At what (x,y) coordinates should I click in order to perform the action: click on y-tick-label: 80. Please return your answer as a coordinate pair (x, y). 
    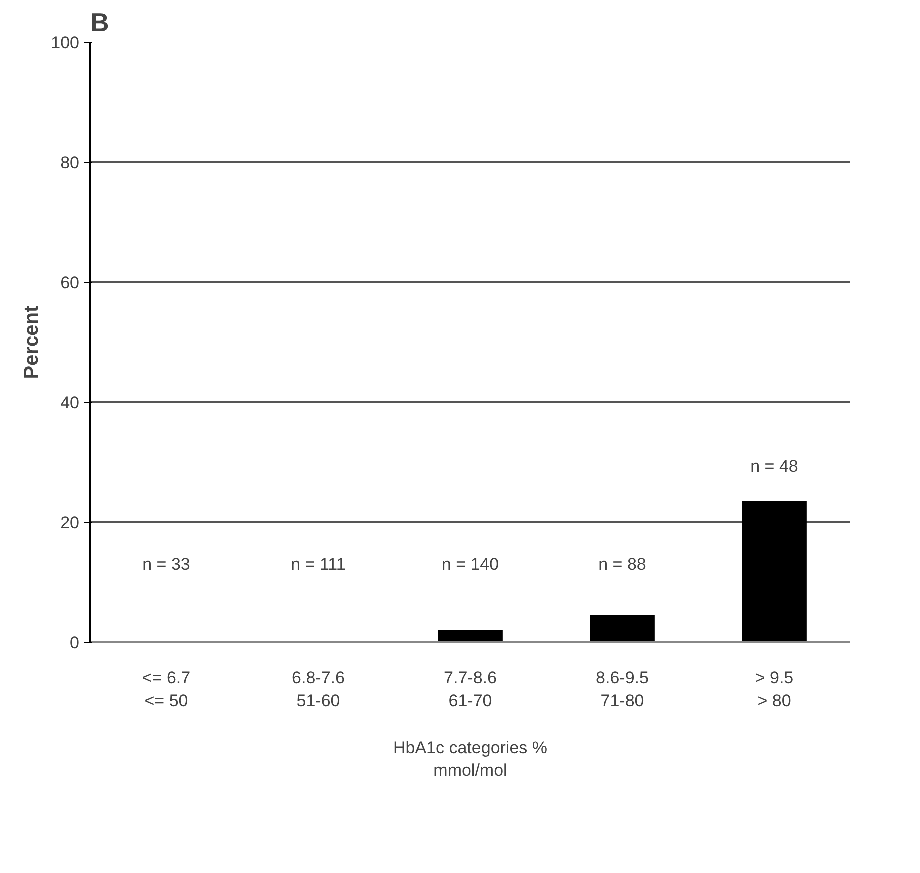
    Looking at the image, I should click on (70, 163).